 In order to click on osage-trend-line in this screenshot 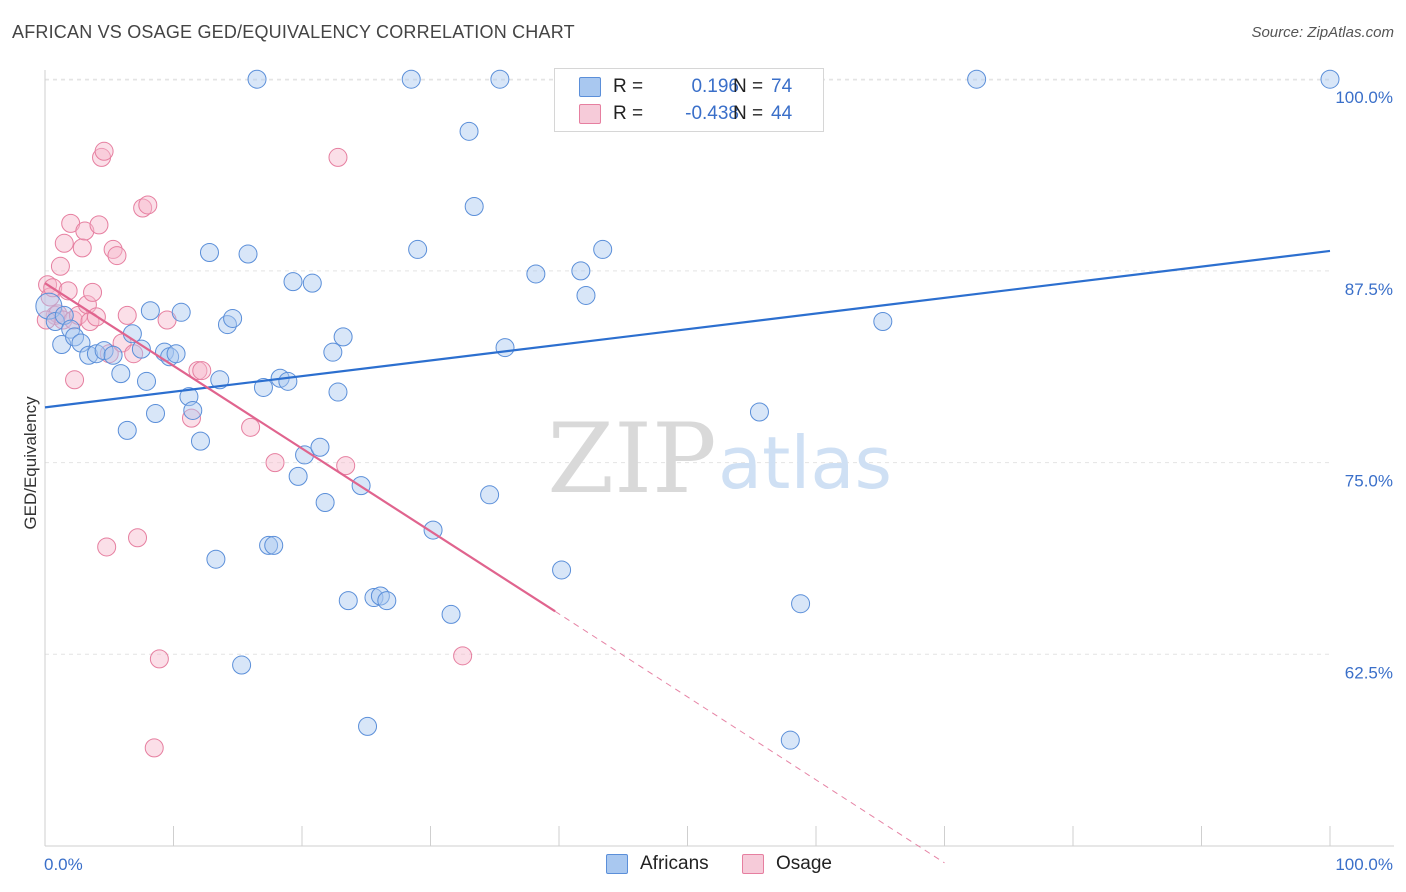, I will do `click(300, 447)`.